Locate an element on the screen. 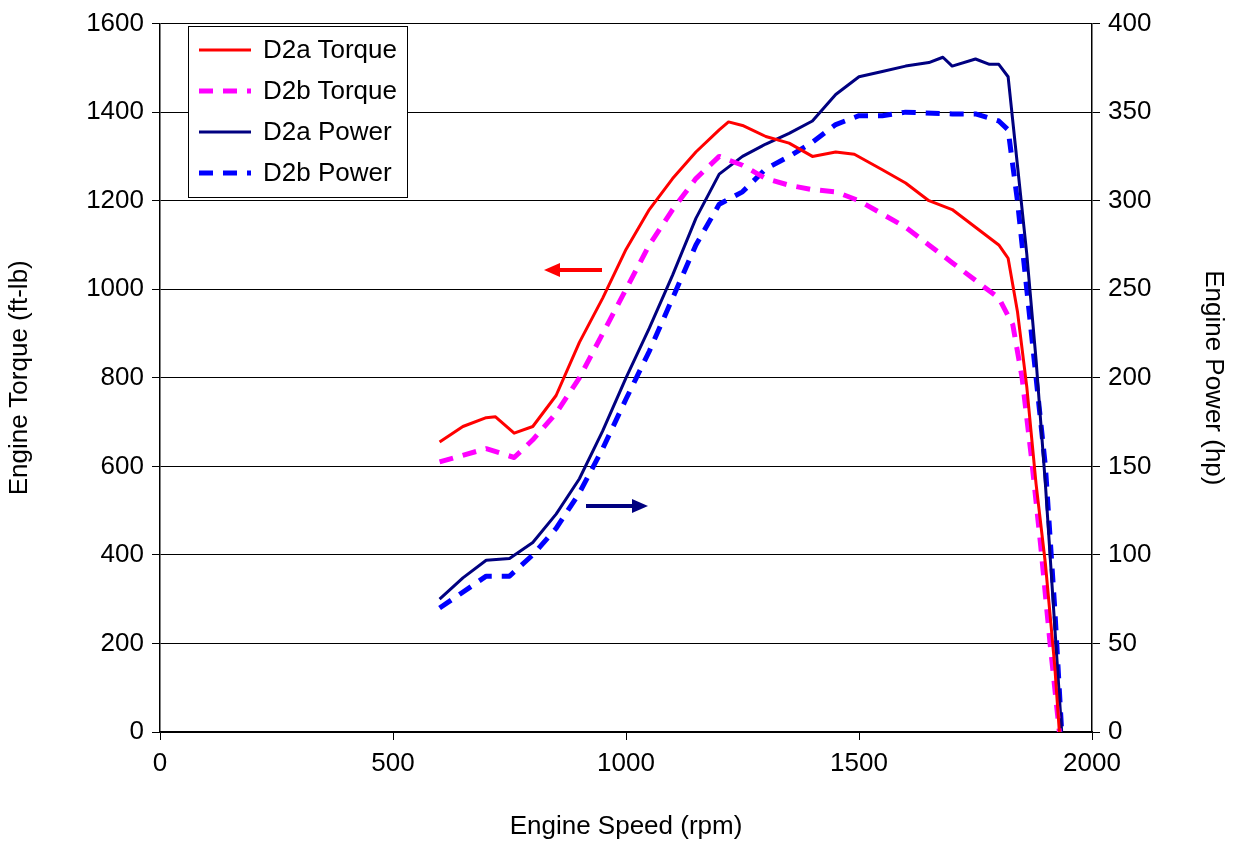 The height and width of the screenshot is (846, 1233). y2-tick-label: 100 is located at coordinates (1130, 553).